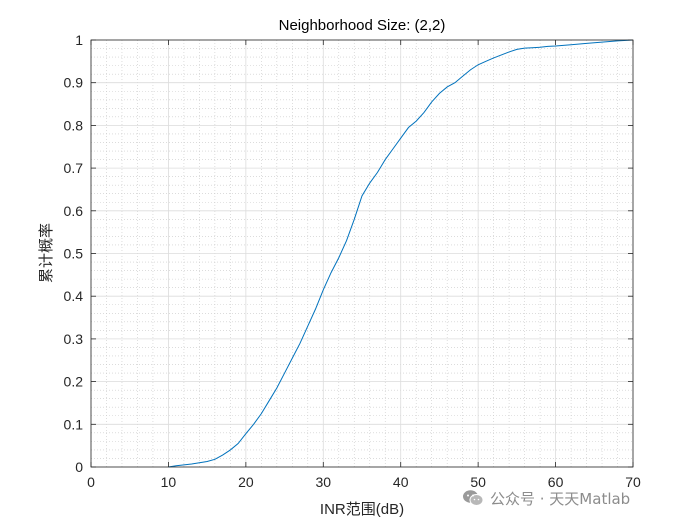  I want to click on wechat-icon, so click(473, 498).